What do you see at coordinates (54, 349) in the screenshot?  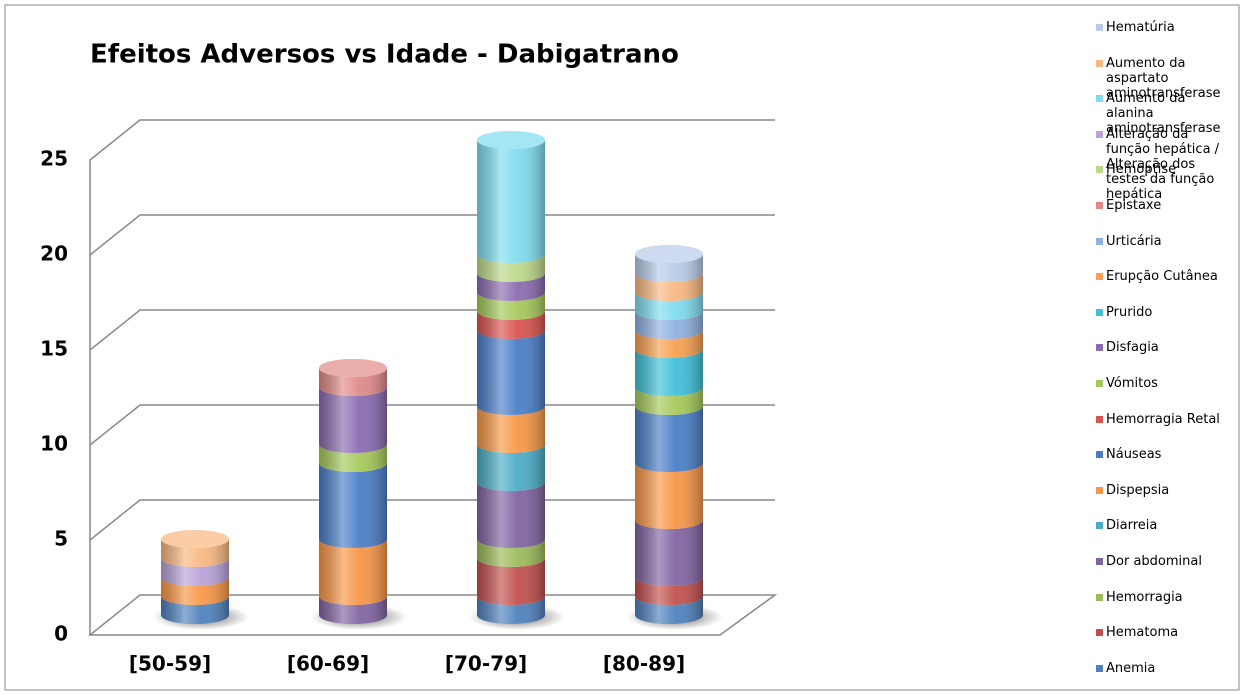 I see `y-tick-label: 15` at bounding box center [54, 349].